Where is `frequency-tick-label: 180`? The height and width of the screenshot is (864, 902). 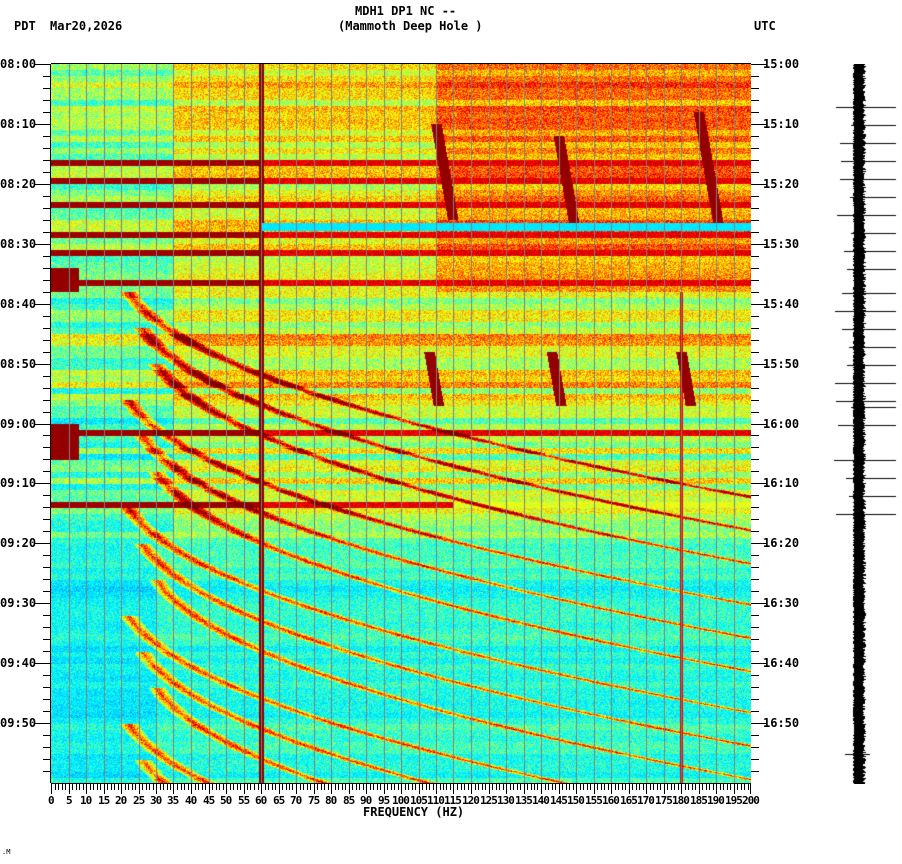
frequency-tick-label: 180 is located at coordinates (681, 800).